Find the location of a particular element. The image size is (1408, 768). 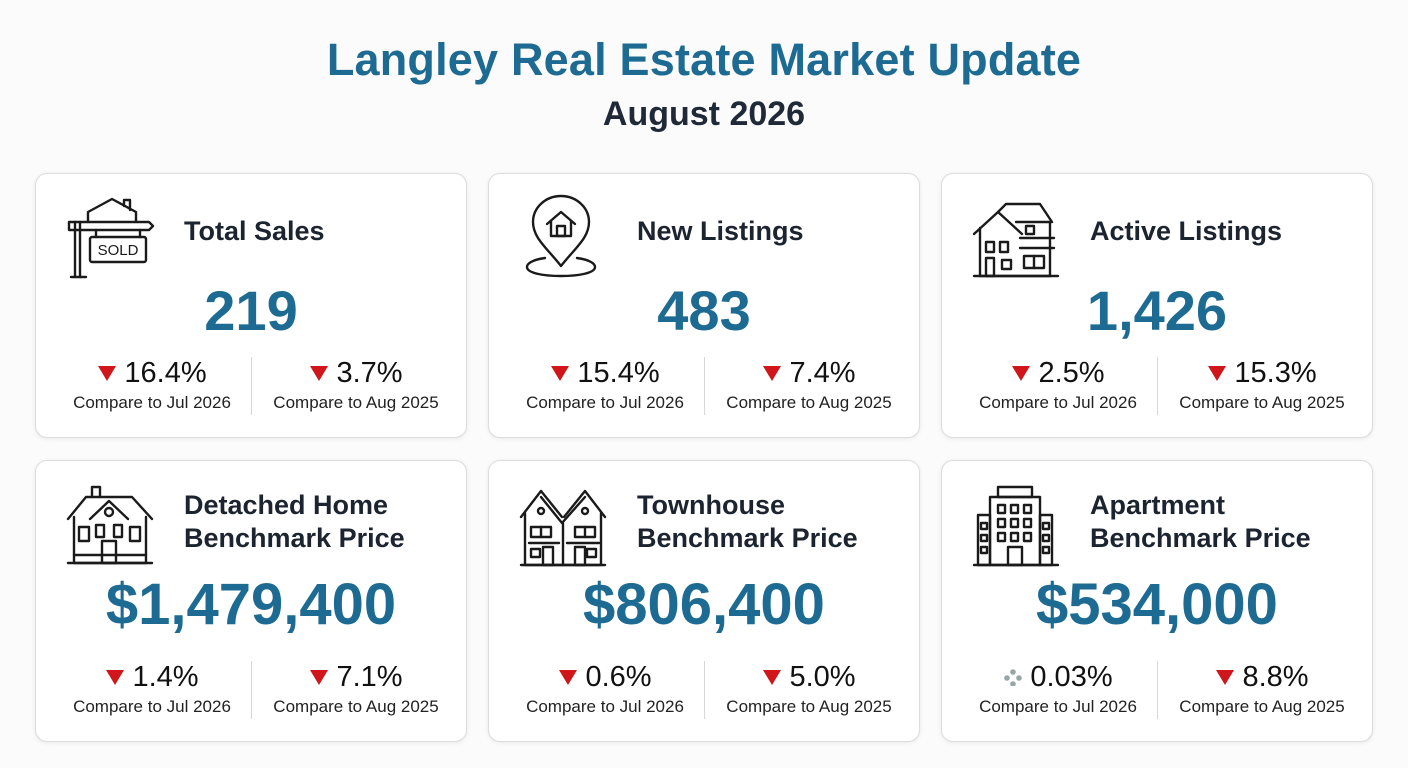

two-storey-house-icon is located at coordinates (1017, 239).